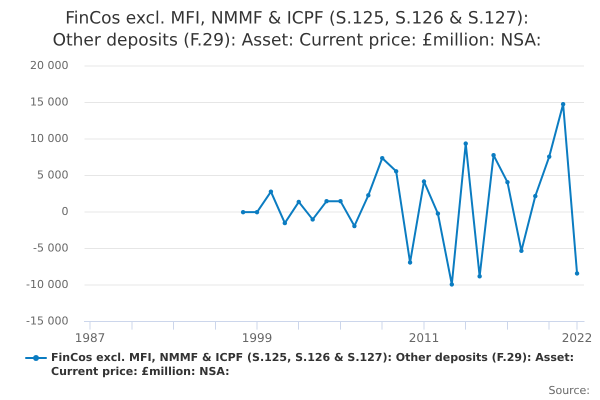 Image resolution: width=600 pixels, height=400 pixels. Describe the element at coordinates (64, 211) in the screenshot. I see `y-tick-label: 0` at that location.